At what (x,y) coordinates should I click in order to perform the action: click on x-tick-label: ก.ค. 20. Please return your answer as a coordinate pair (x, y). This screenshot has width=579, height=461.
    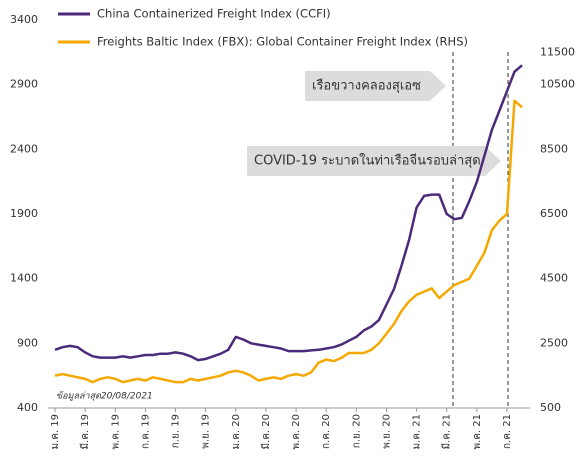
    Looking at the image, I should click on (326, 431).